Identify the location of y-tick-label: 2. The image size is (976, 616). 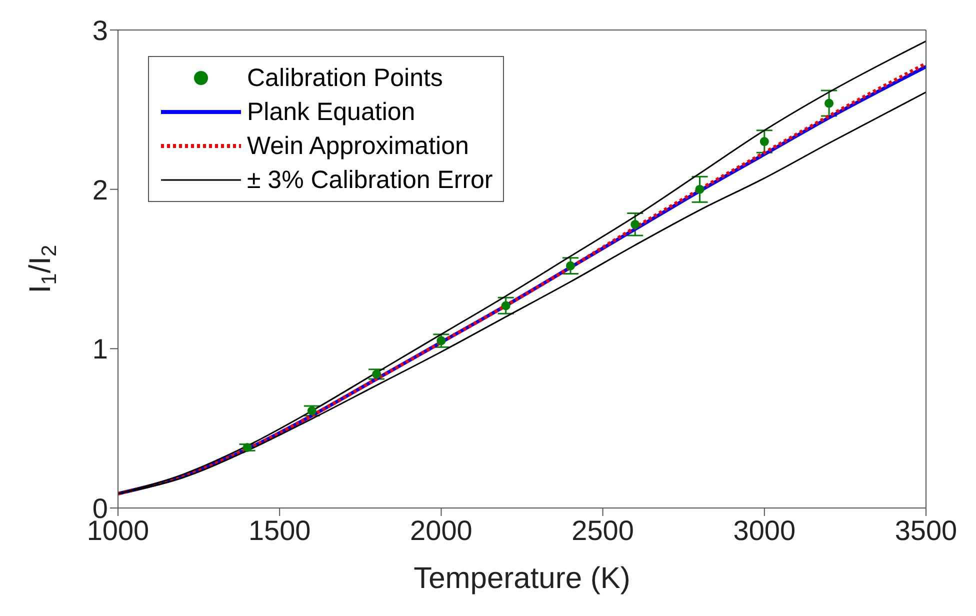
(100, 190).